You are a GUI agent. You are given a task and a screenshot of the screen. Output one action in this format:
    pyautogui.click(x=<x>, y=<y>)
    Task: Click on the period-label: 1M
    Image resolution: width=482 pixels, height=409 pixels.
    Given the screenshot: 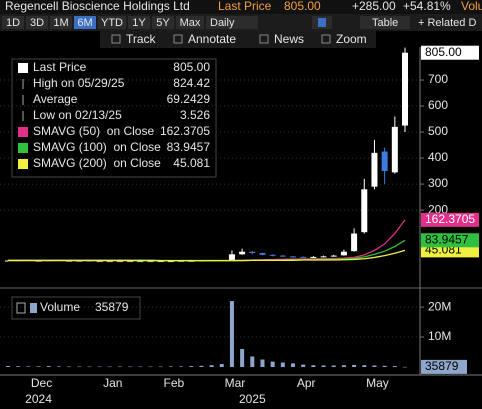 What is the action you would take?
    pyautogui.click(x=60, y=23)
    